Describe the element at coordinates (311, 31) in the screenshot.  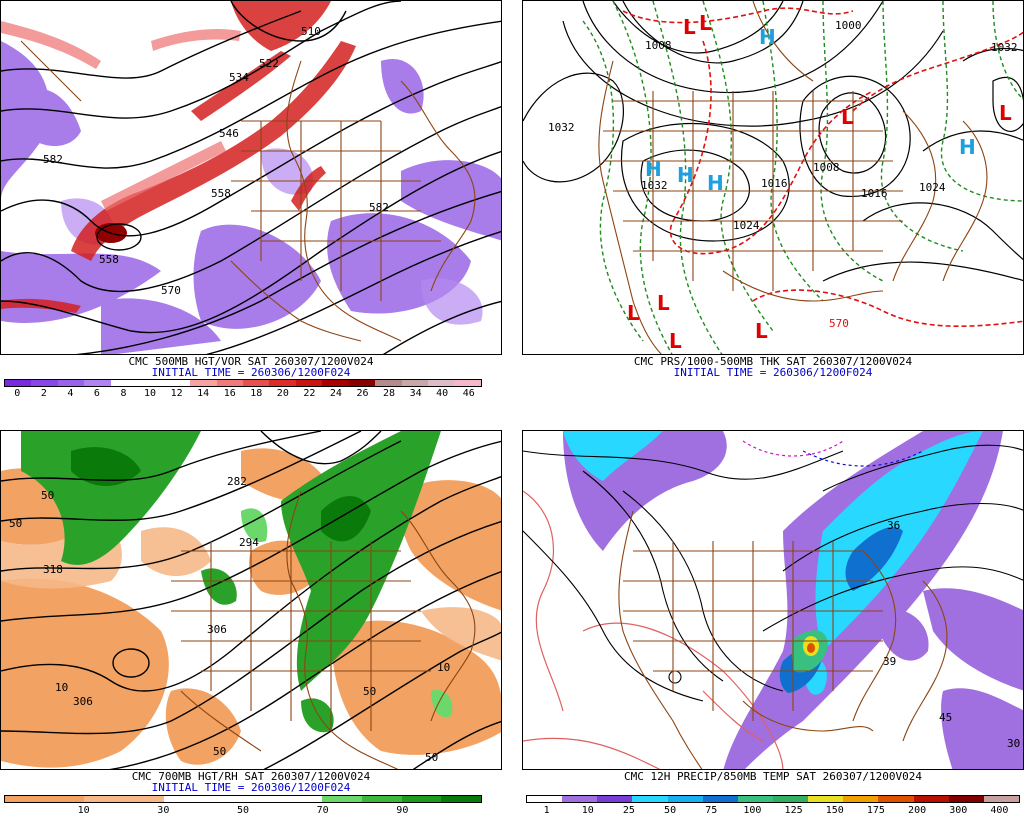
I see `contour-label: 510` at that location.